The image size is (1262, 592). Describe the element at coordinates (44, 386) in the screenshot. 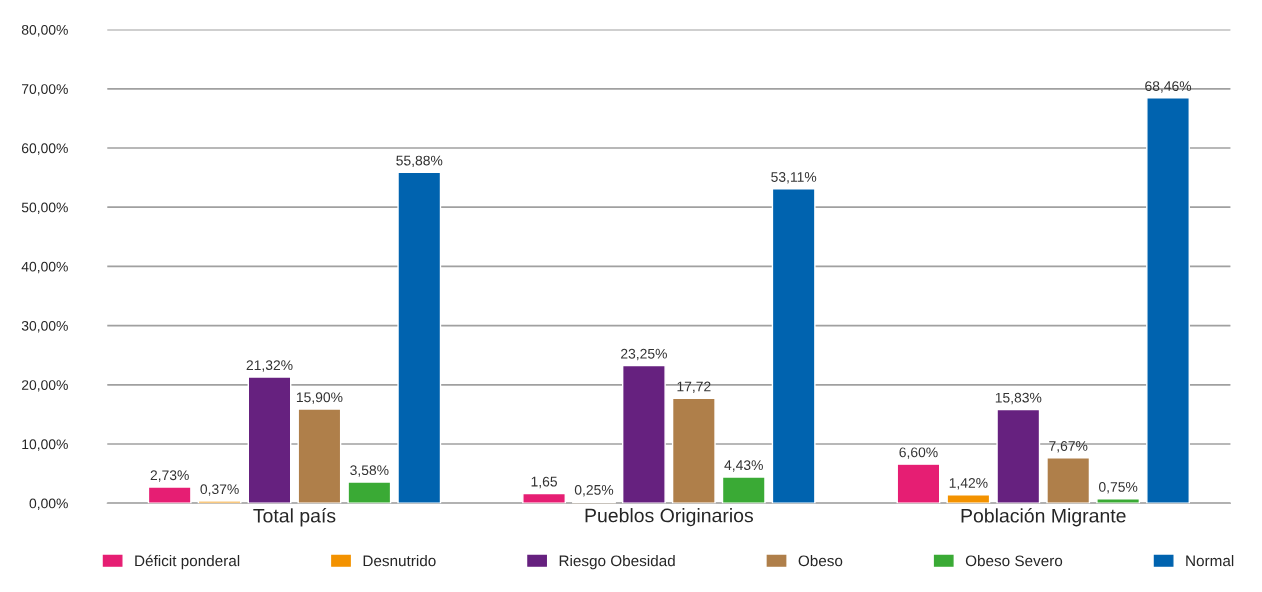

I see `y-tick-label: 20,00%` at that location.